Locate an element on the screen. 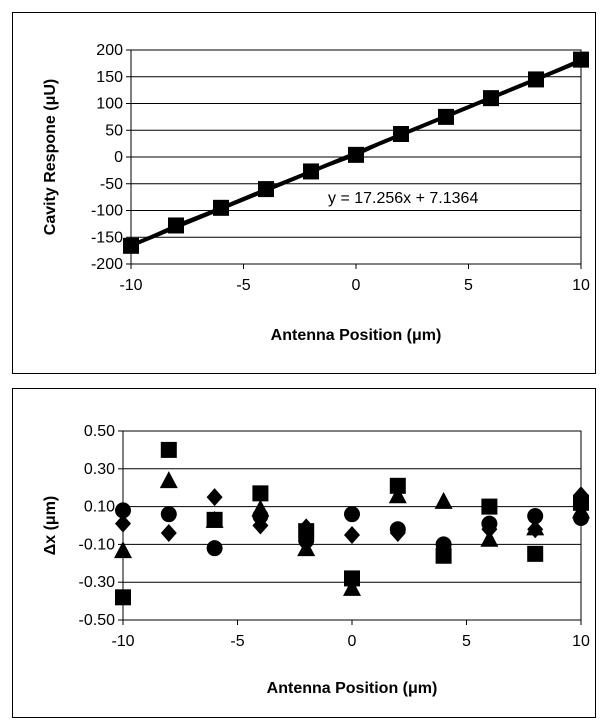 This screenshot has height=726, width=608. y-tick-label: -150 is located at coordinates (107, 237).